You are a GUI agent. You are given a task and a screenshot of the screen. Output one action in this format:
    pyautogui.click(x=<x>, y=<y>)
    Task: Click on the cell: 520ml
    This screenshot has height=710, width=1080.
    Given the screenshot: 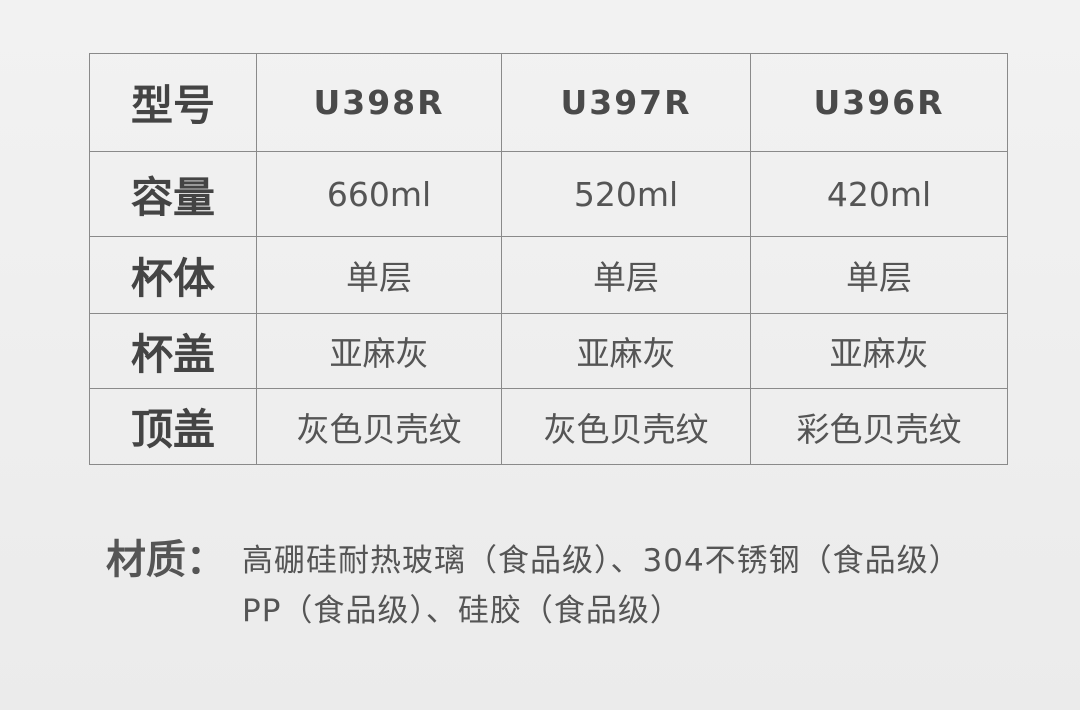 What is the action you would take?
    pyautogui.click(x=626, y=194)
    